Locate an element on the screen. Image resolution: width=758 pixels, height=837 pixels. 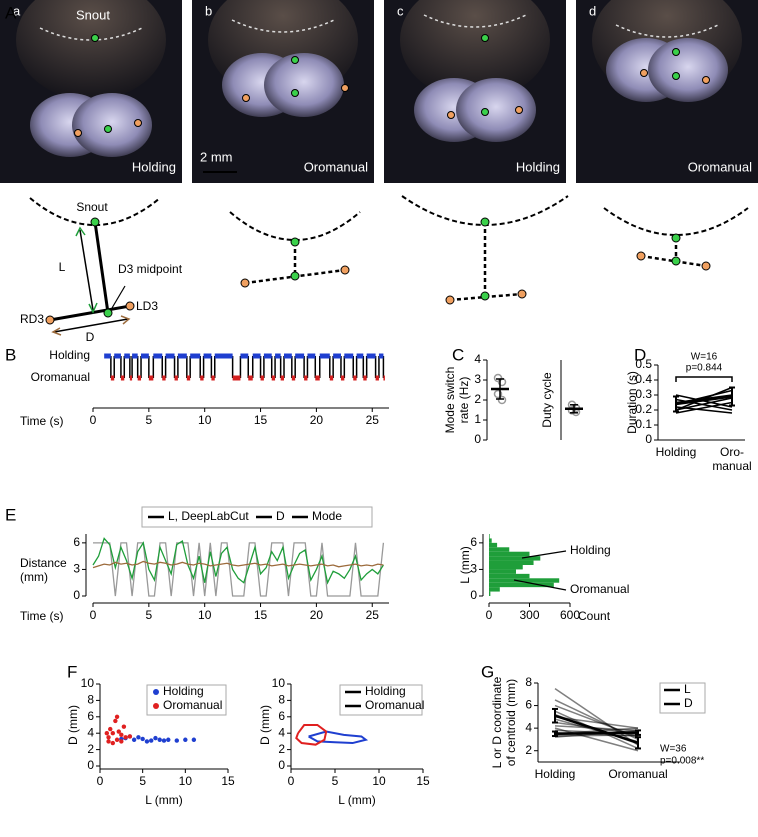
legend-box is located at coordinates (682, 698).